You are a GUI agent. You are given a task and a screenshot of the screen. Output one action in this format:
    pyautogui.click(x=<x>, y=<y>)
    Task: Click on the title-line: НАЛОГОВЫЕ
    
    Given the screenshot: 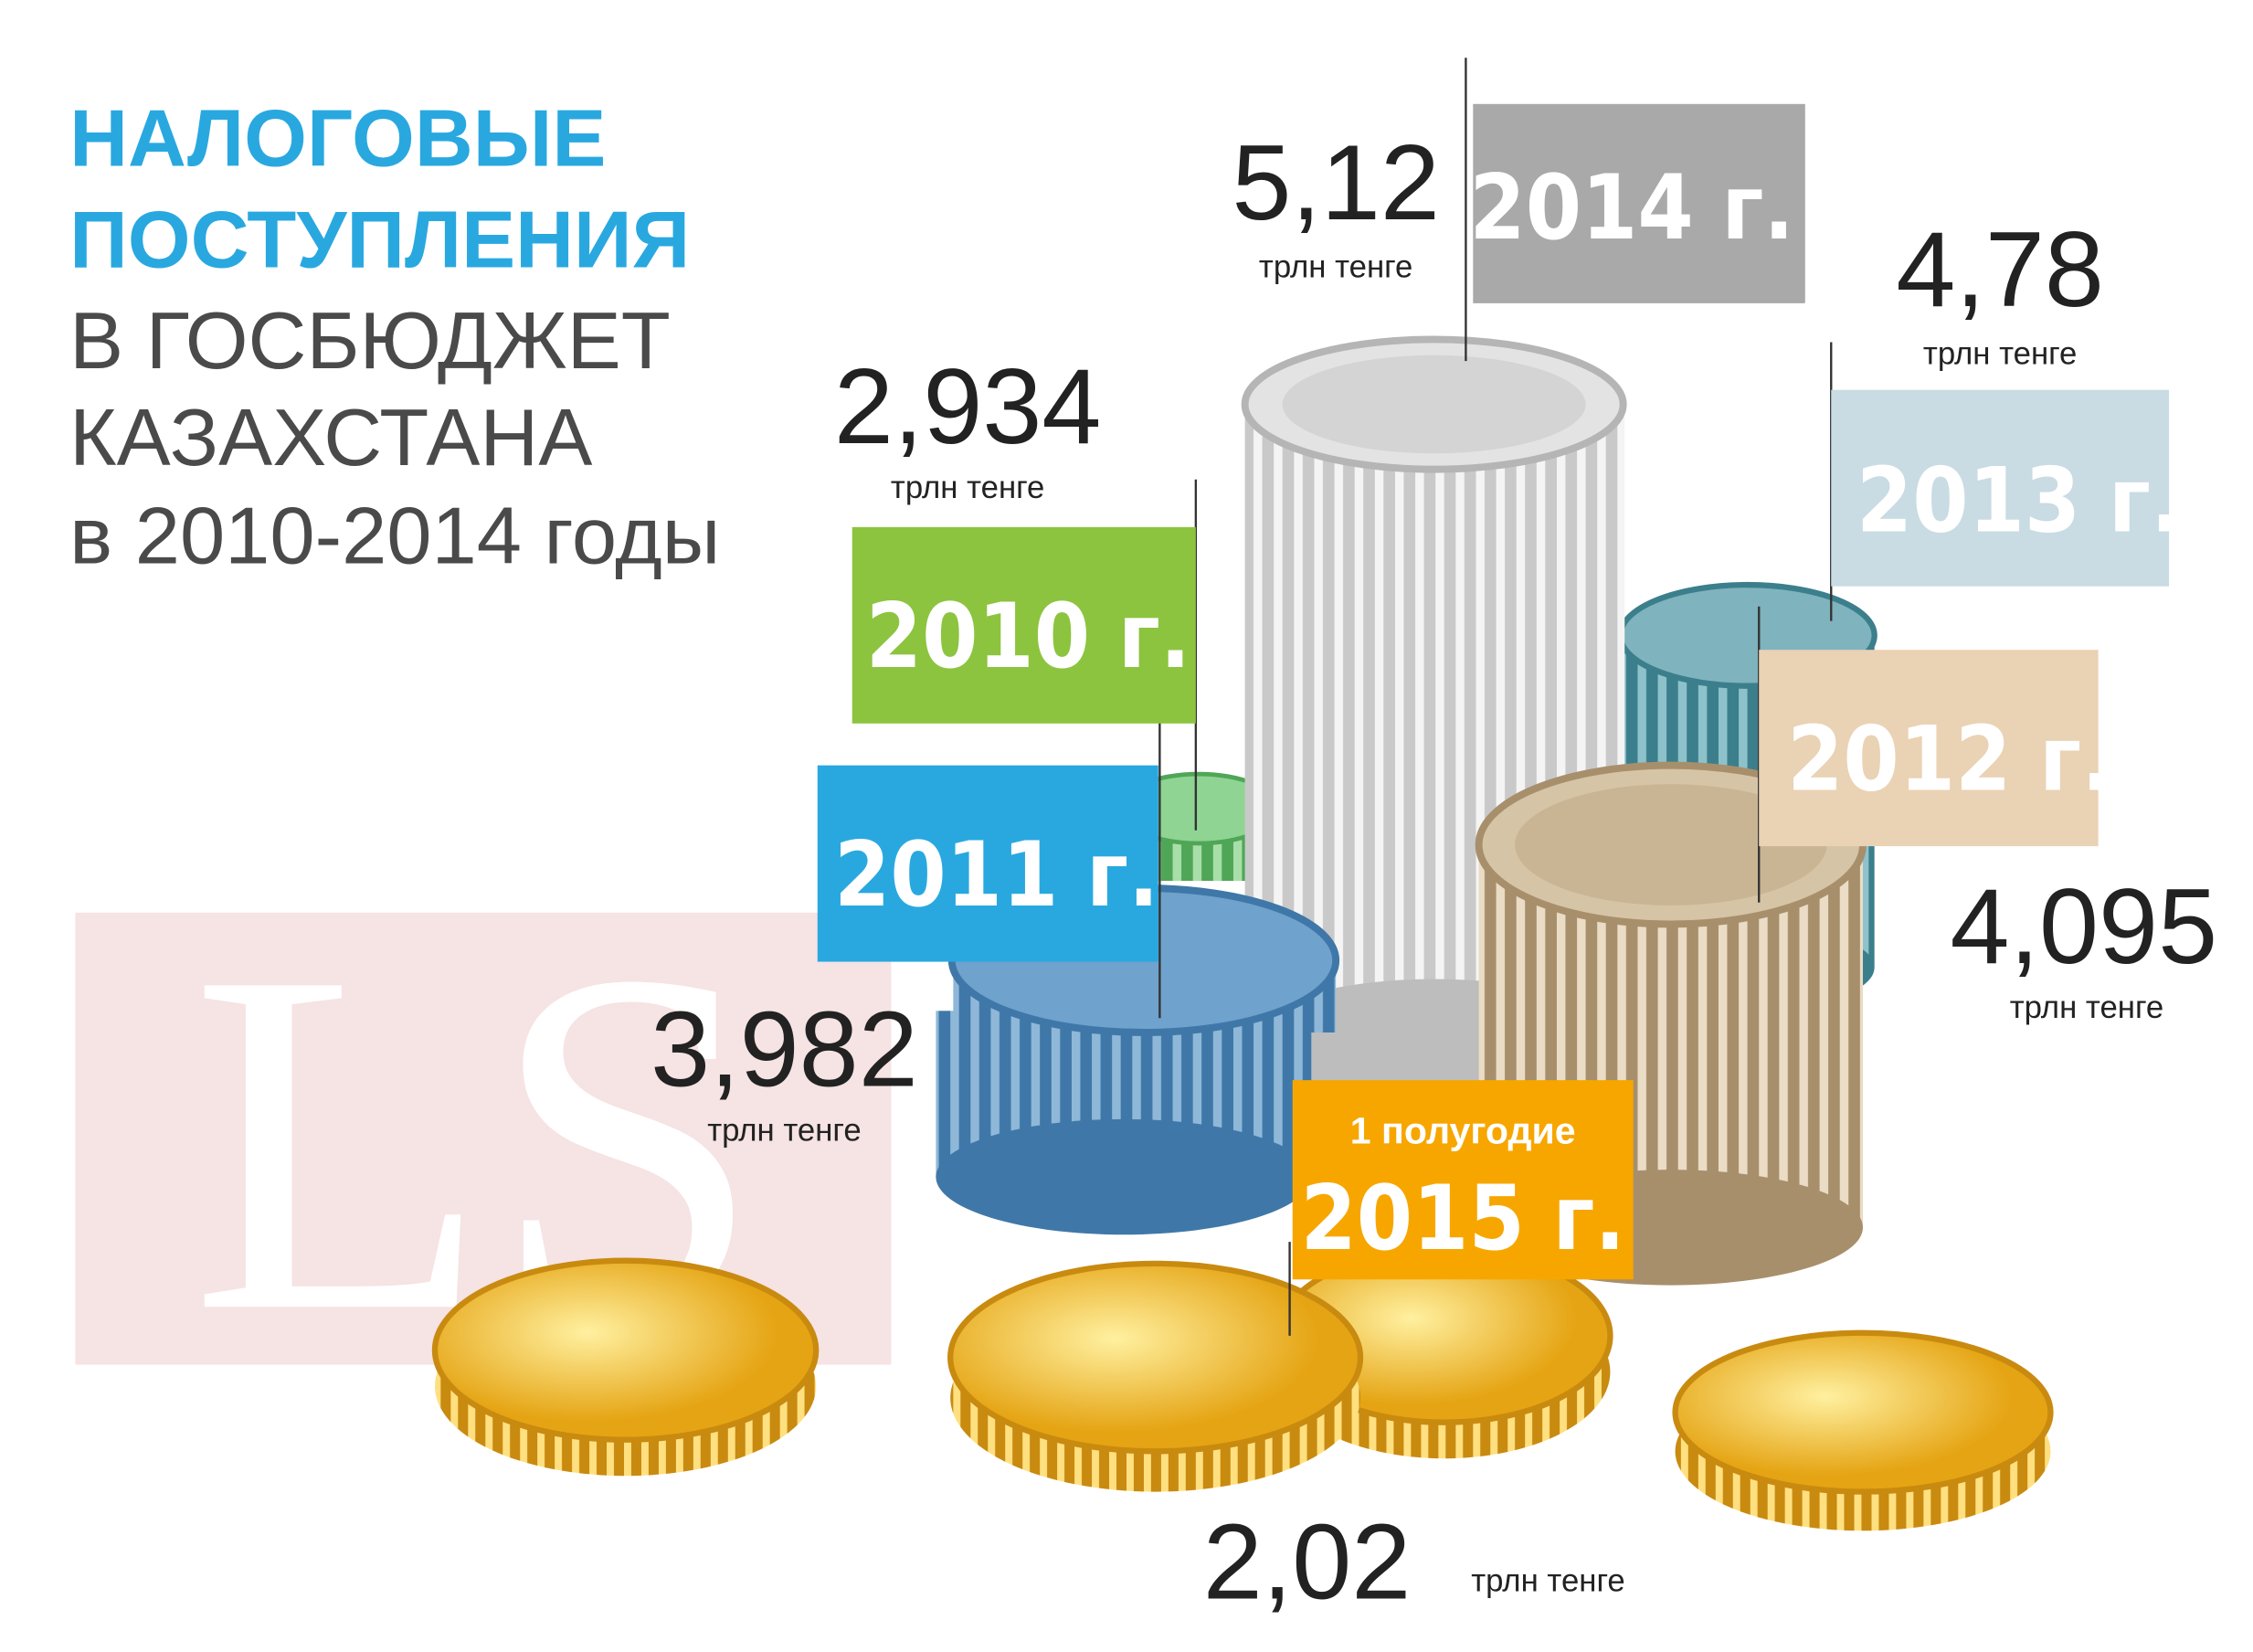 What is the action you would take?
    pyautogui.click(x=338, y=138)
    